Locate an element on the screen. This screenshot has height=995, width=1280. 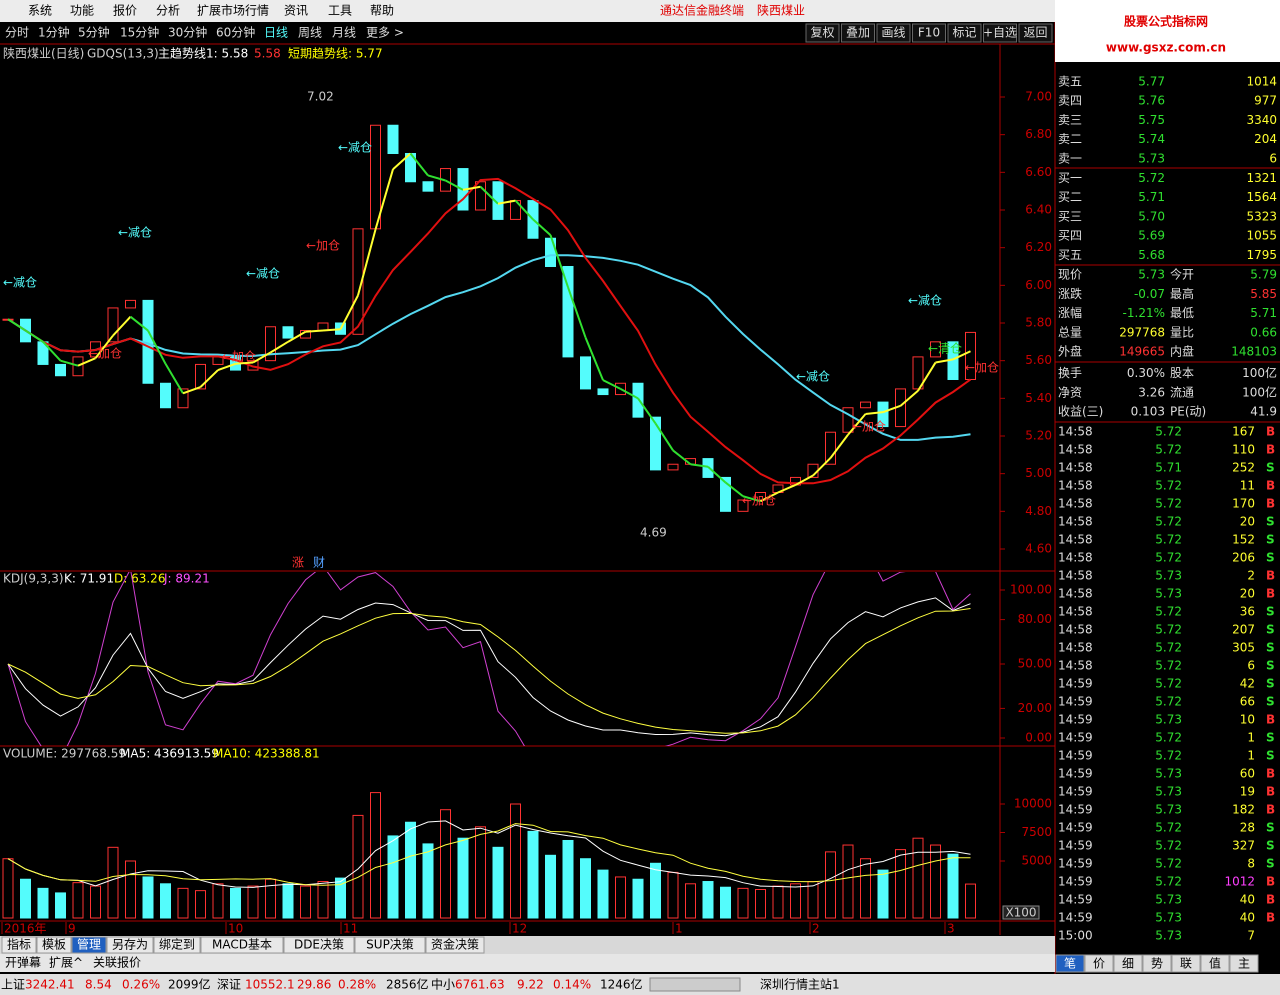
stat-label: 量比 is located at coordinates (1182, 332).